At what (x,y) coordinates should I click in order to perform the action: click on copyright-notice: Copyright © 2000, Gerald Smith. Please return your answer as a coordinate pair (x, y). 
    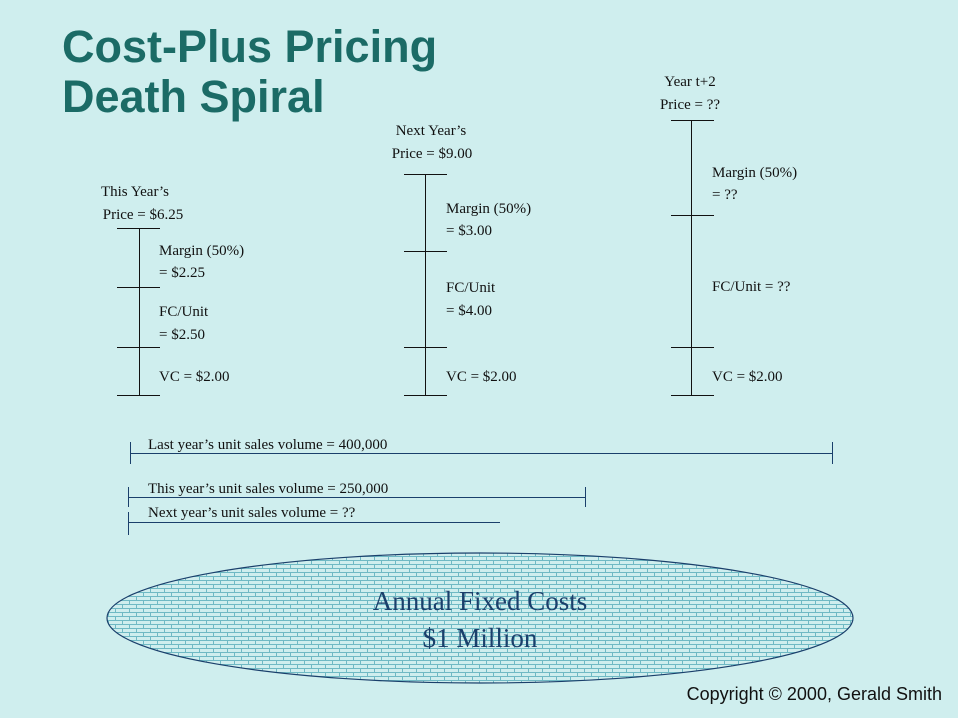
    Looking at the image, I should click on (814, 694).